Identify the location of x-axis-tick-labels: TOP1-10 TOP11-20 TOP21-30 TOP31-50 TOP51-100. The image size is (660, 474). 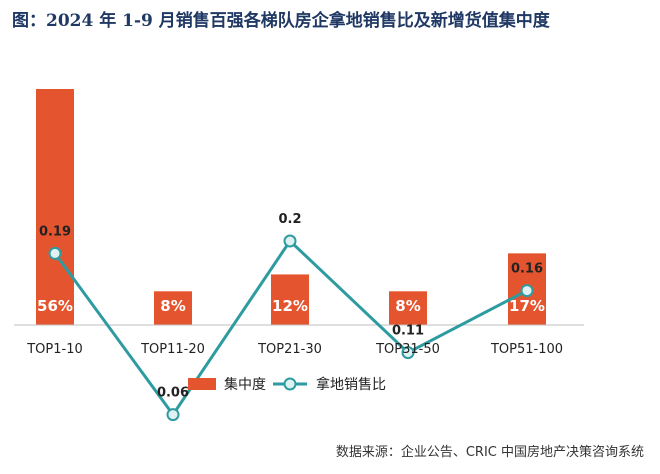
(294, 349).